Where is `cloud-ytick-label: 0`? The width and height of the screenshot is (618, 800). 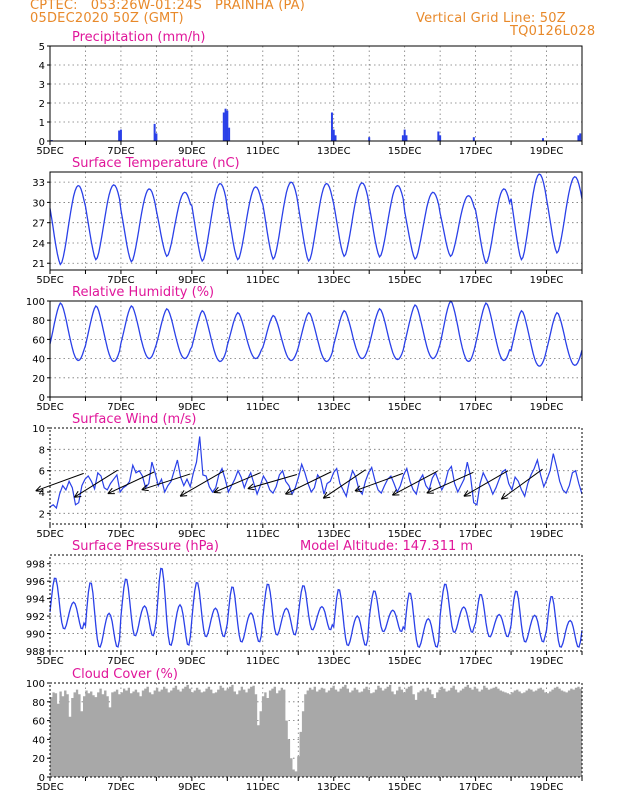 cloud-ytick-label: 0 is located at coordinates (42, 778).